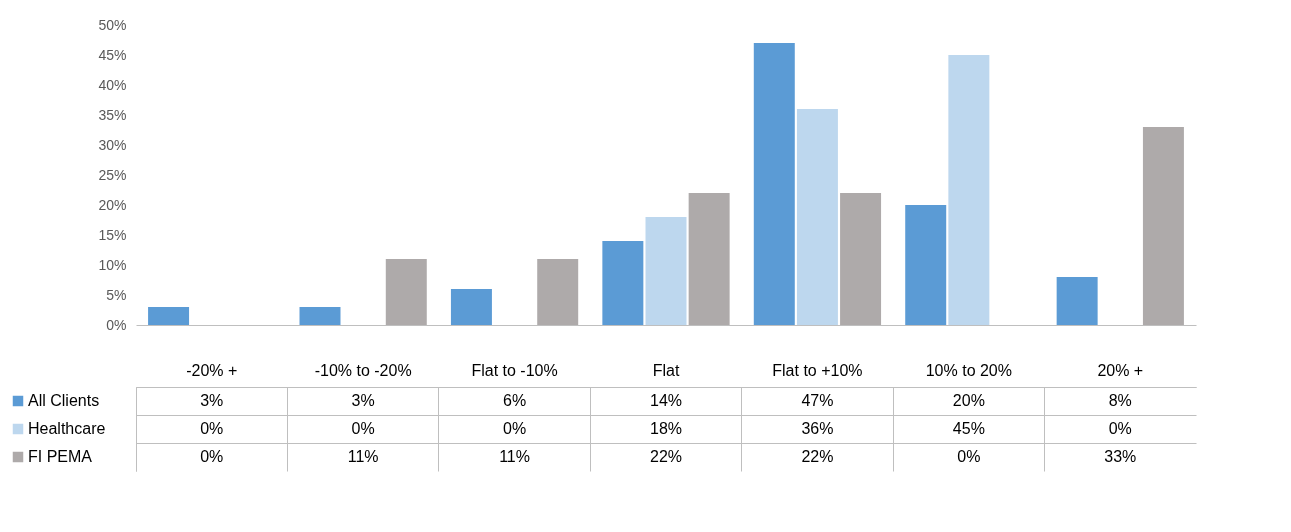 Image resolution: width=1291 pixels, height=532 pixels. Describe the element at coordinates (1120, 400) in the screenshot. I see `data-label: 8%` at that location.